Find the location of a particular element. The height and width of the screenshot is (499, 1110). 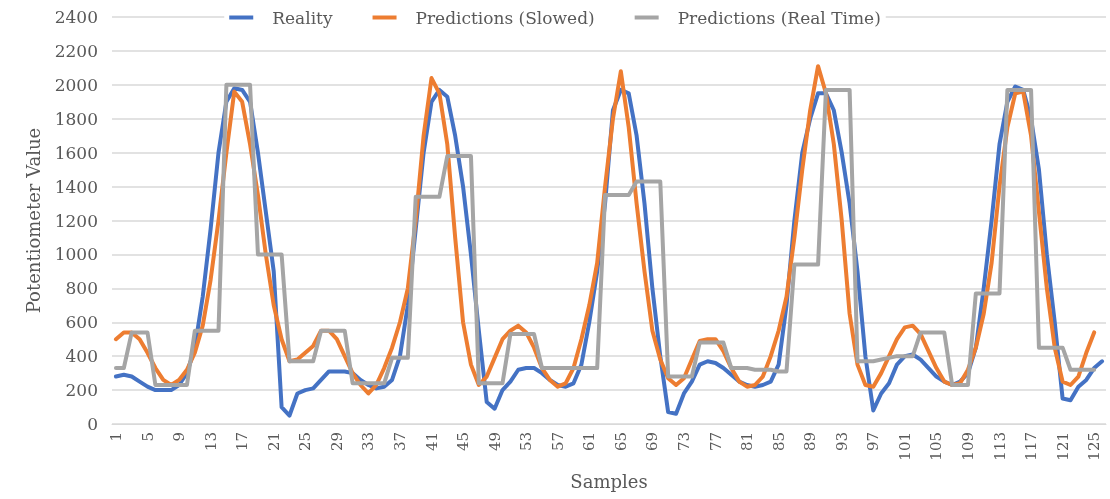

y-tick-label: 400 is located at coordinates (81, 356).